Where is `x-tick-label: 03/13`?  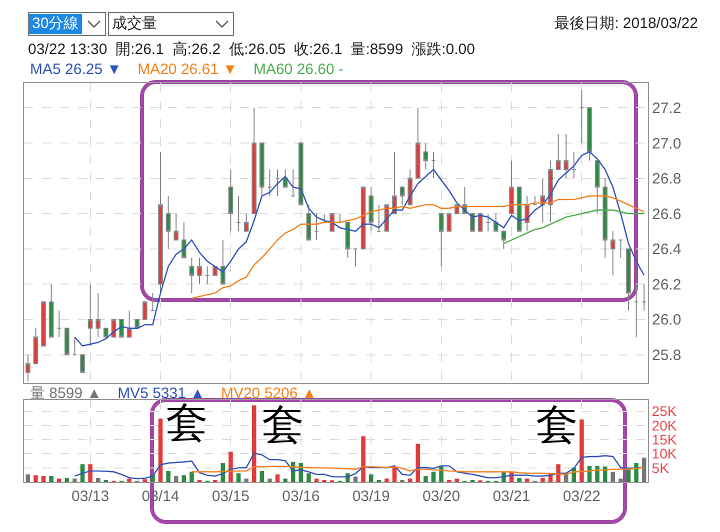 x-tick-label: 03/13 is located at coordinates (91, 496).